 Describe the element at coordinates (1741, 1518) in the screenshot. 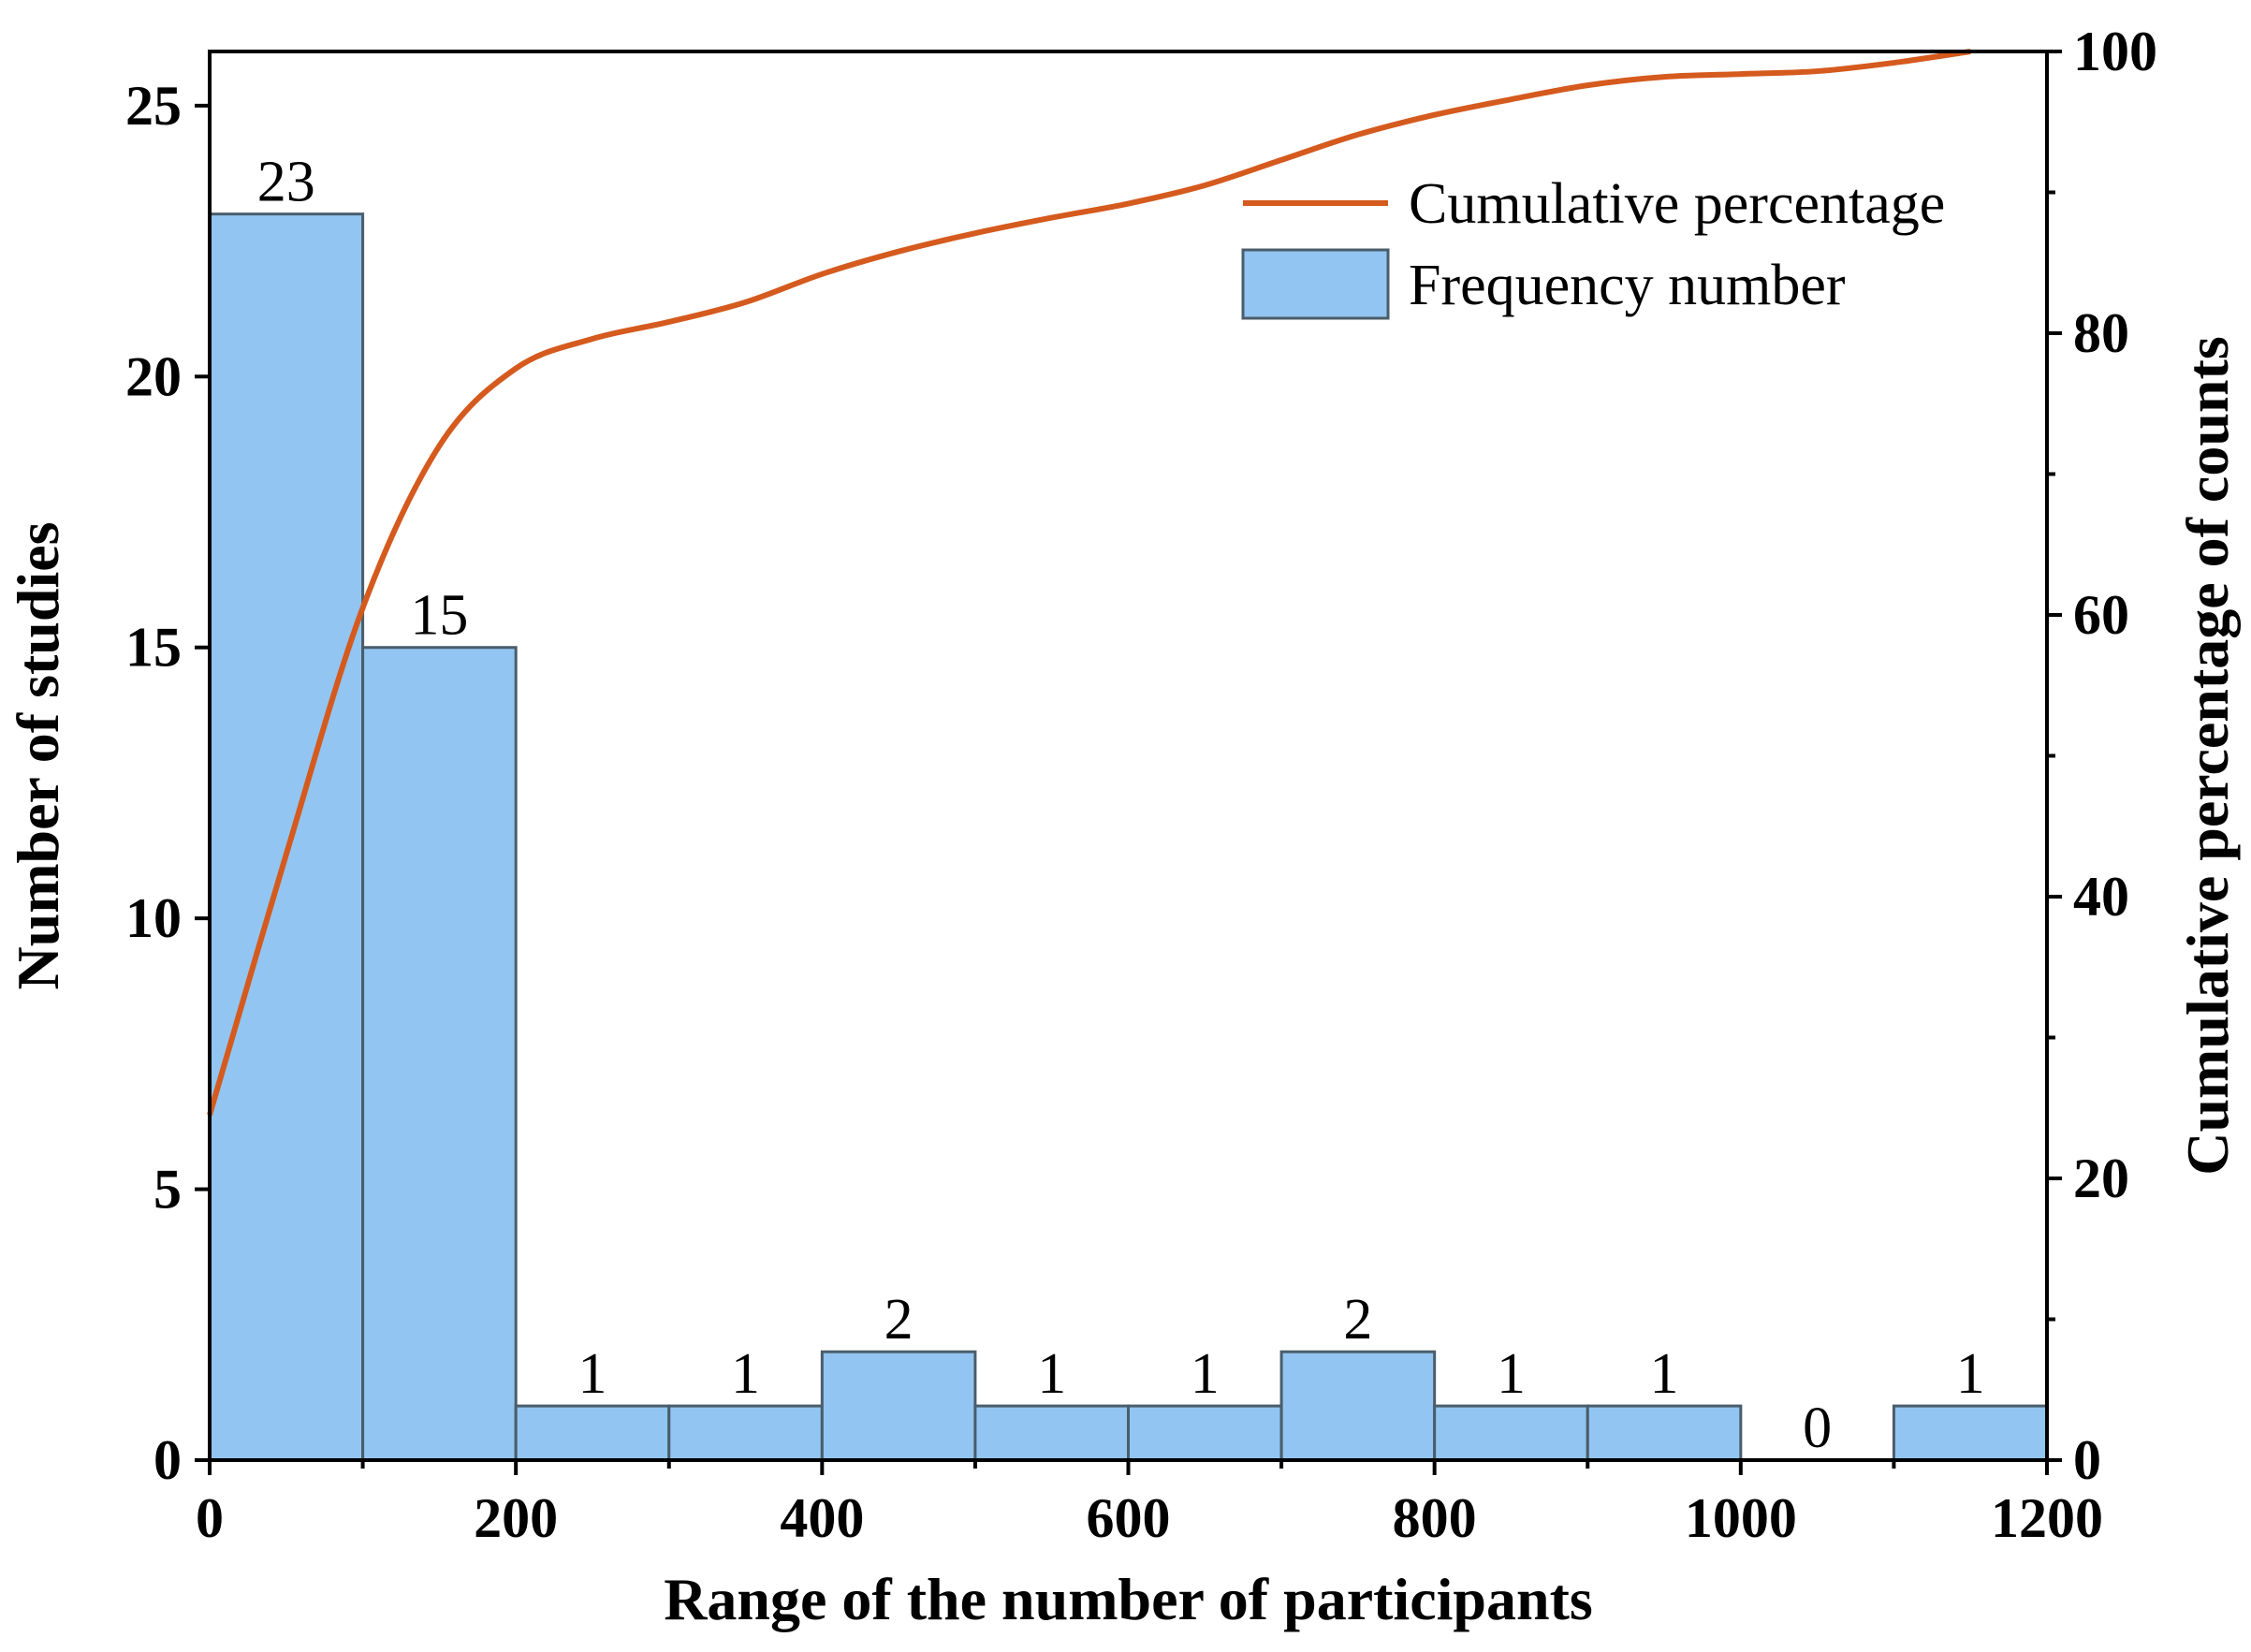

I see `x-tick-label: 1000` at that location.